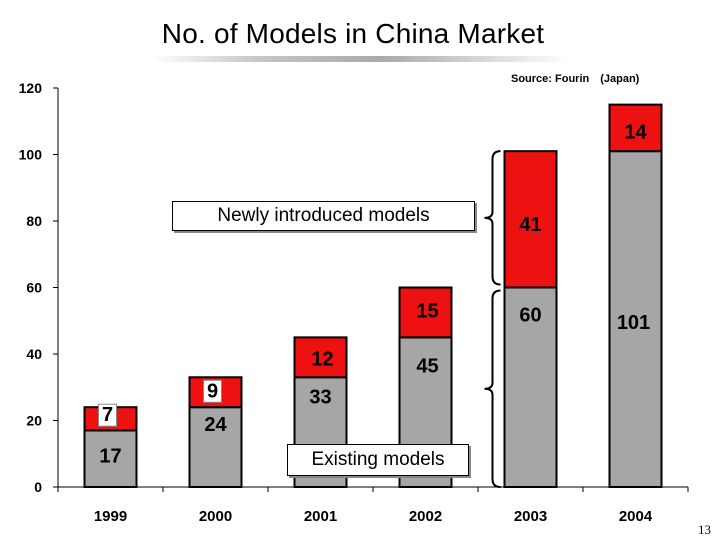  Describe the element at coordinates (353, 33) in the screenshot. I see `chart-title: No. of Models in China Market` at that location.